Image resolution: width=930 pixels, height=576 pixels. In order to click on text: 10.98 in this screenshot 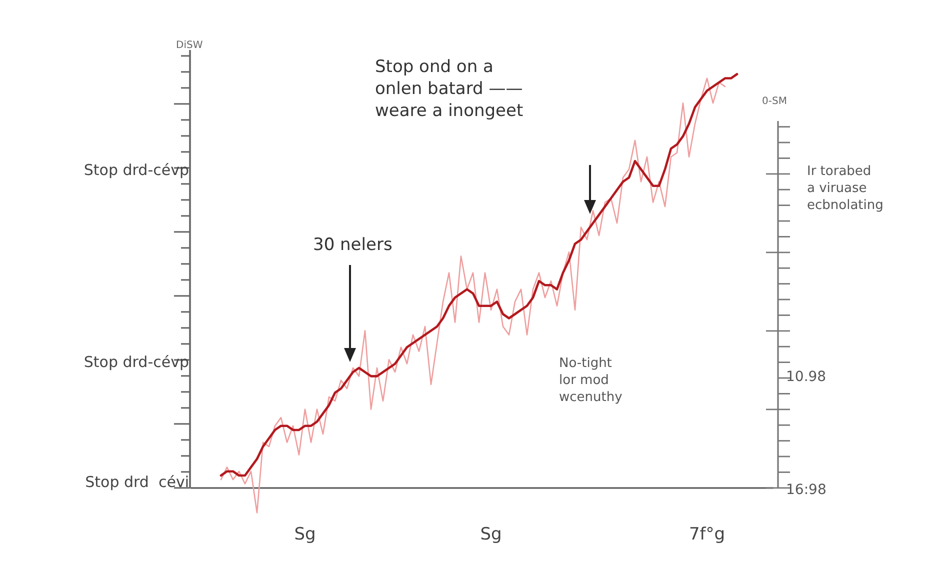, I will do `click(806, 377)`.